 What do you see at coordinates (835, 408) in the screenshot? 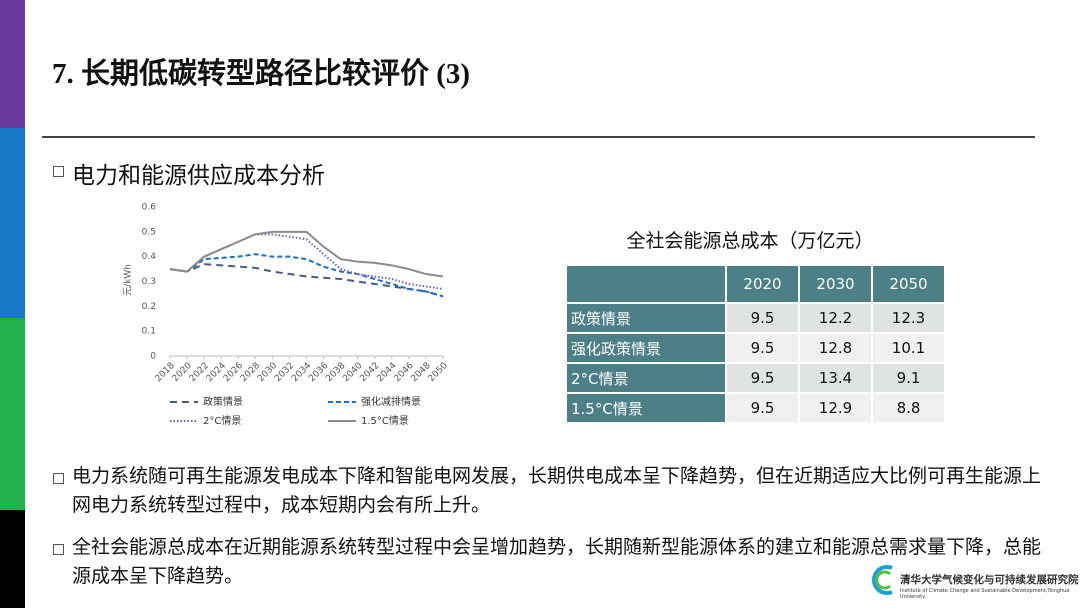
I see `table-value: 12.9` at bounding box center [835, 408].